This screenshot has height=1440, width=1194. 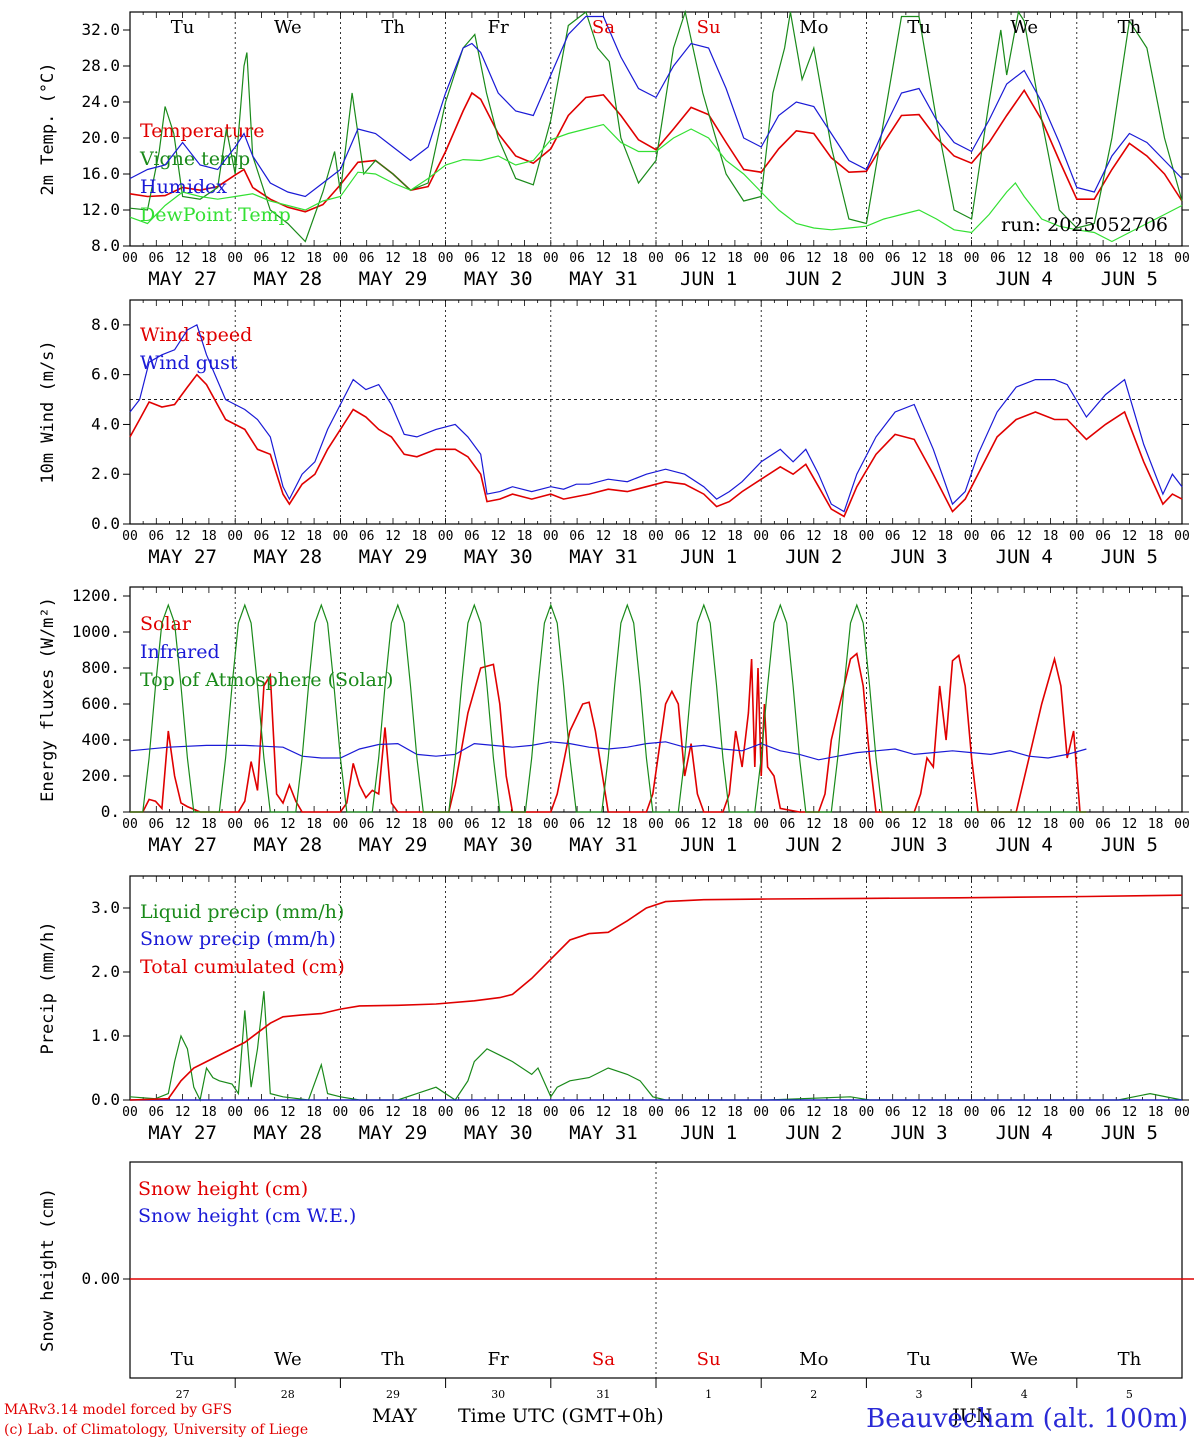 I want to click on y-tick-label: 3.0, so click(x=105, y=907).